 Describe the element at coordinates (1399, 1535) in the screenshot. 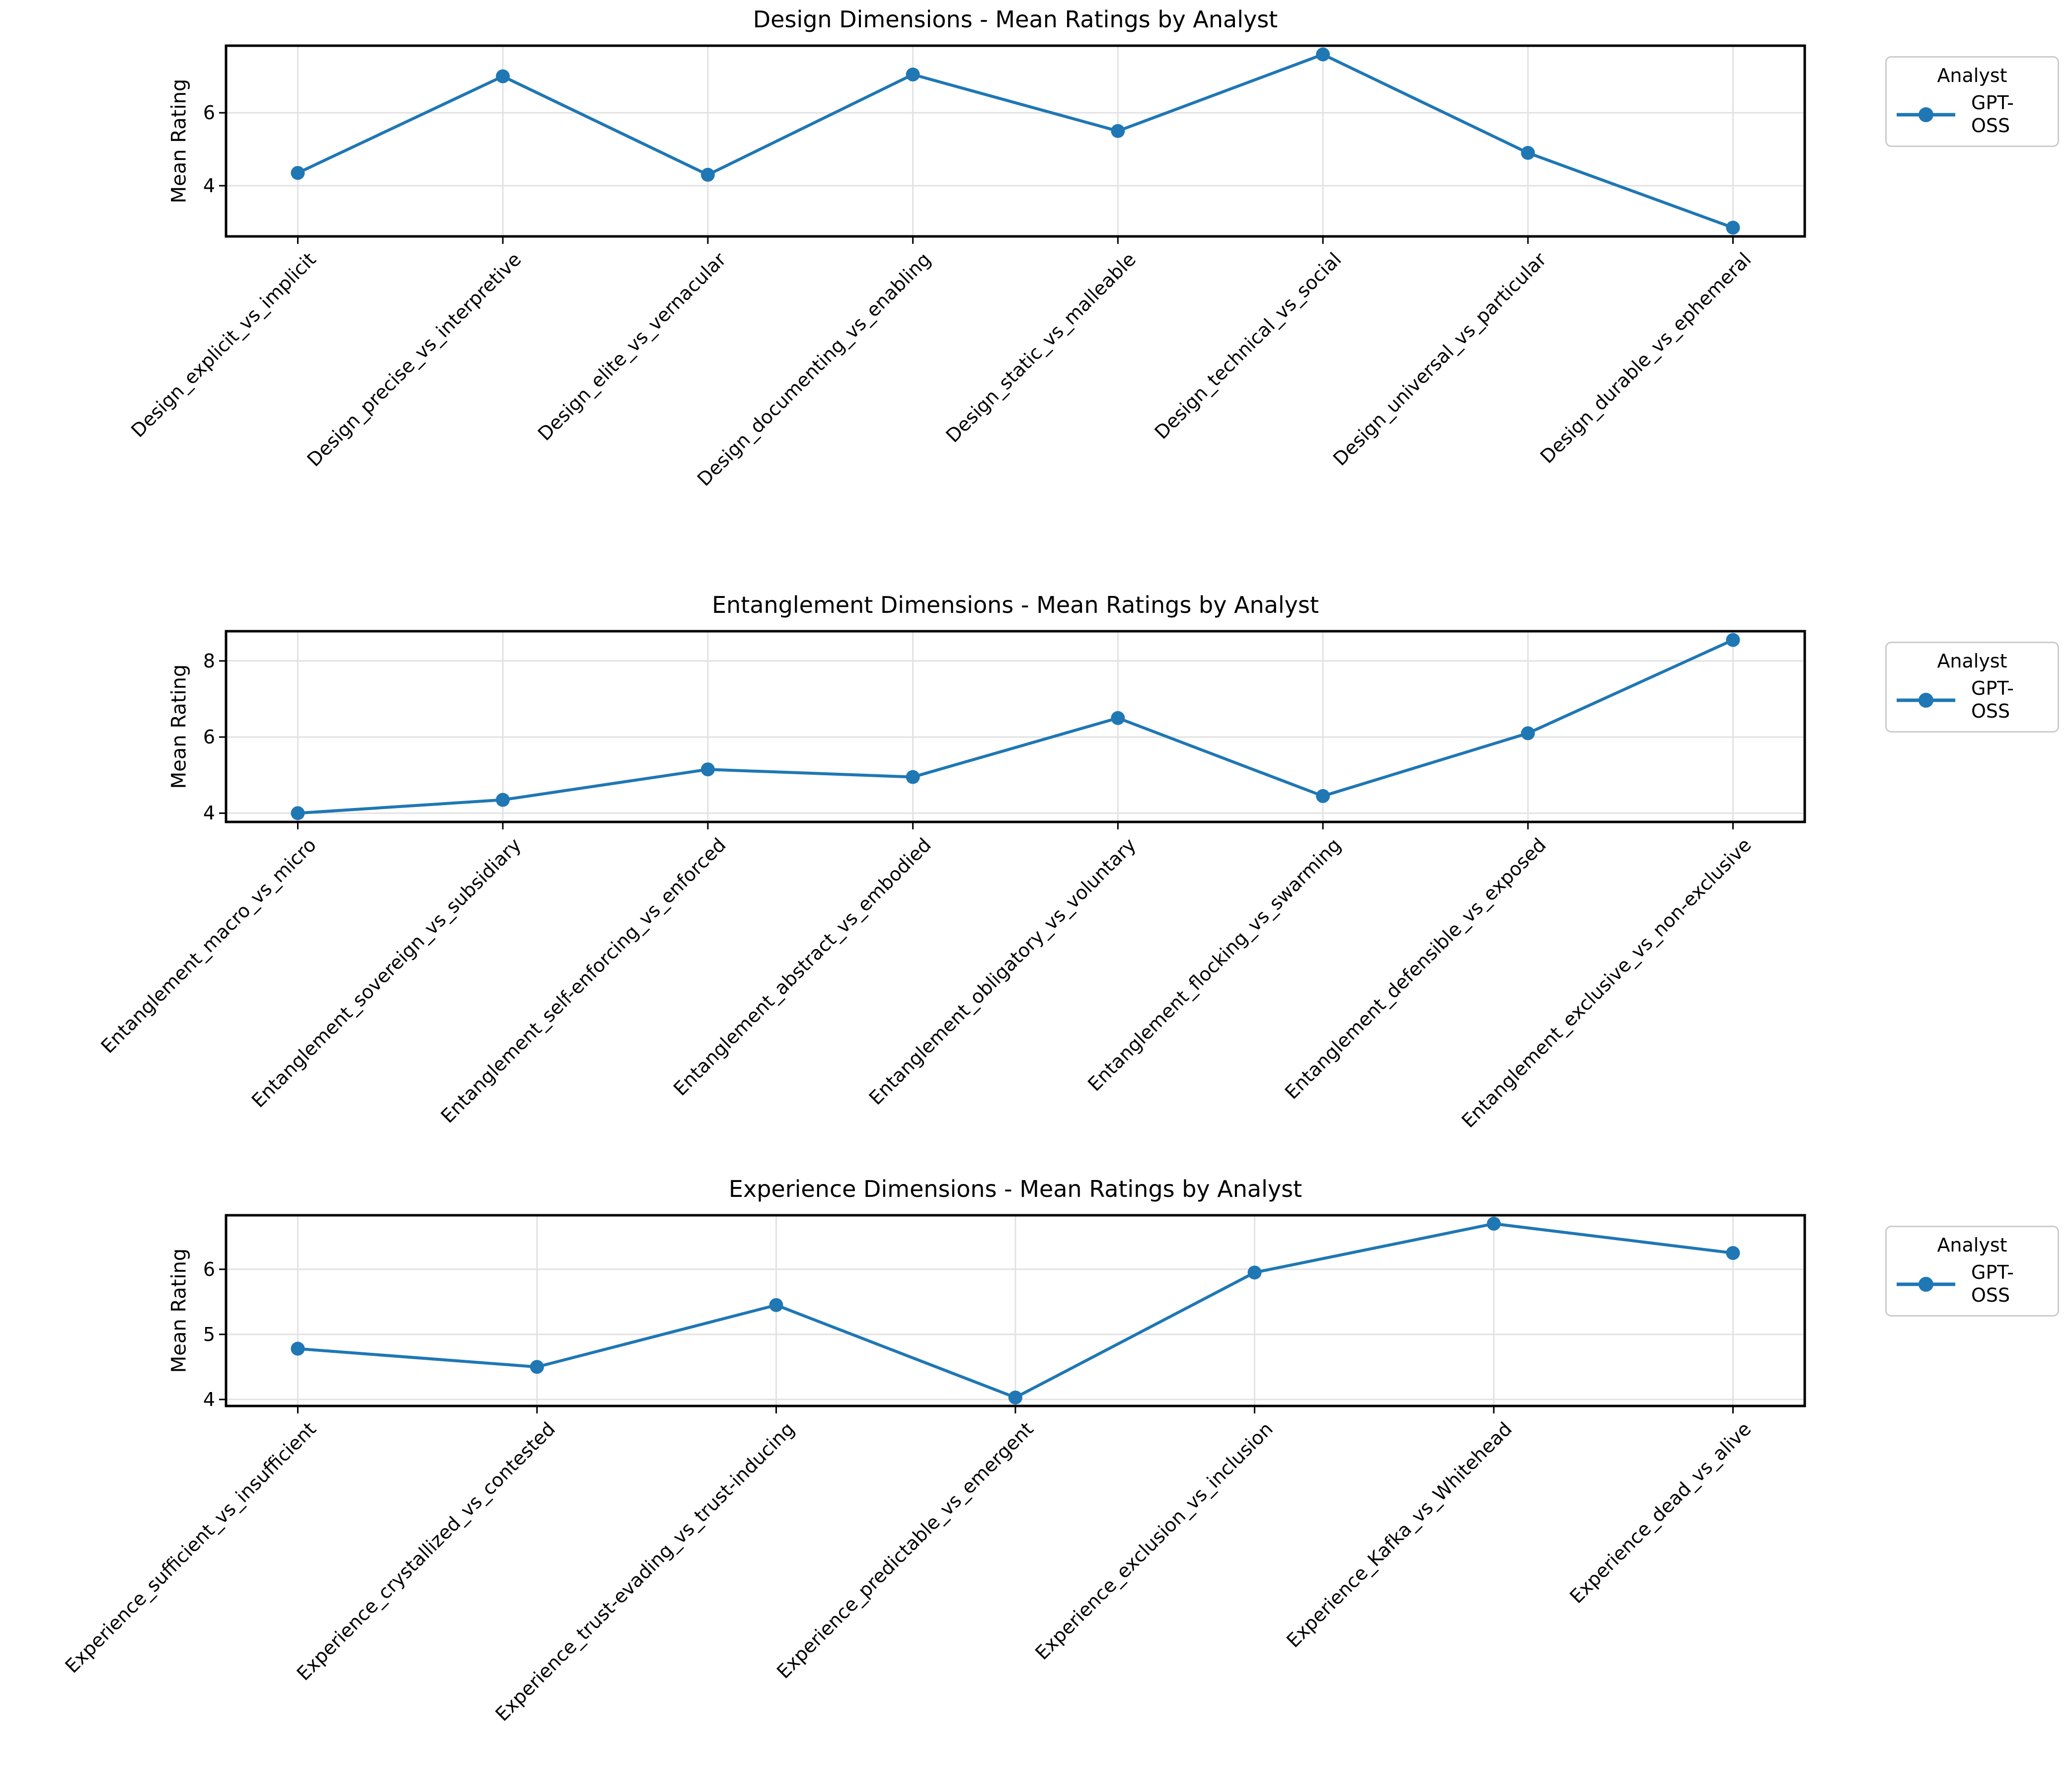

I see `x-tick-label: Experience_Kafka_vs_Whitehead` at that location.